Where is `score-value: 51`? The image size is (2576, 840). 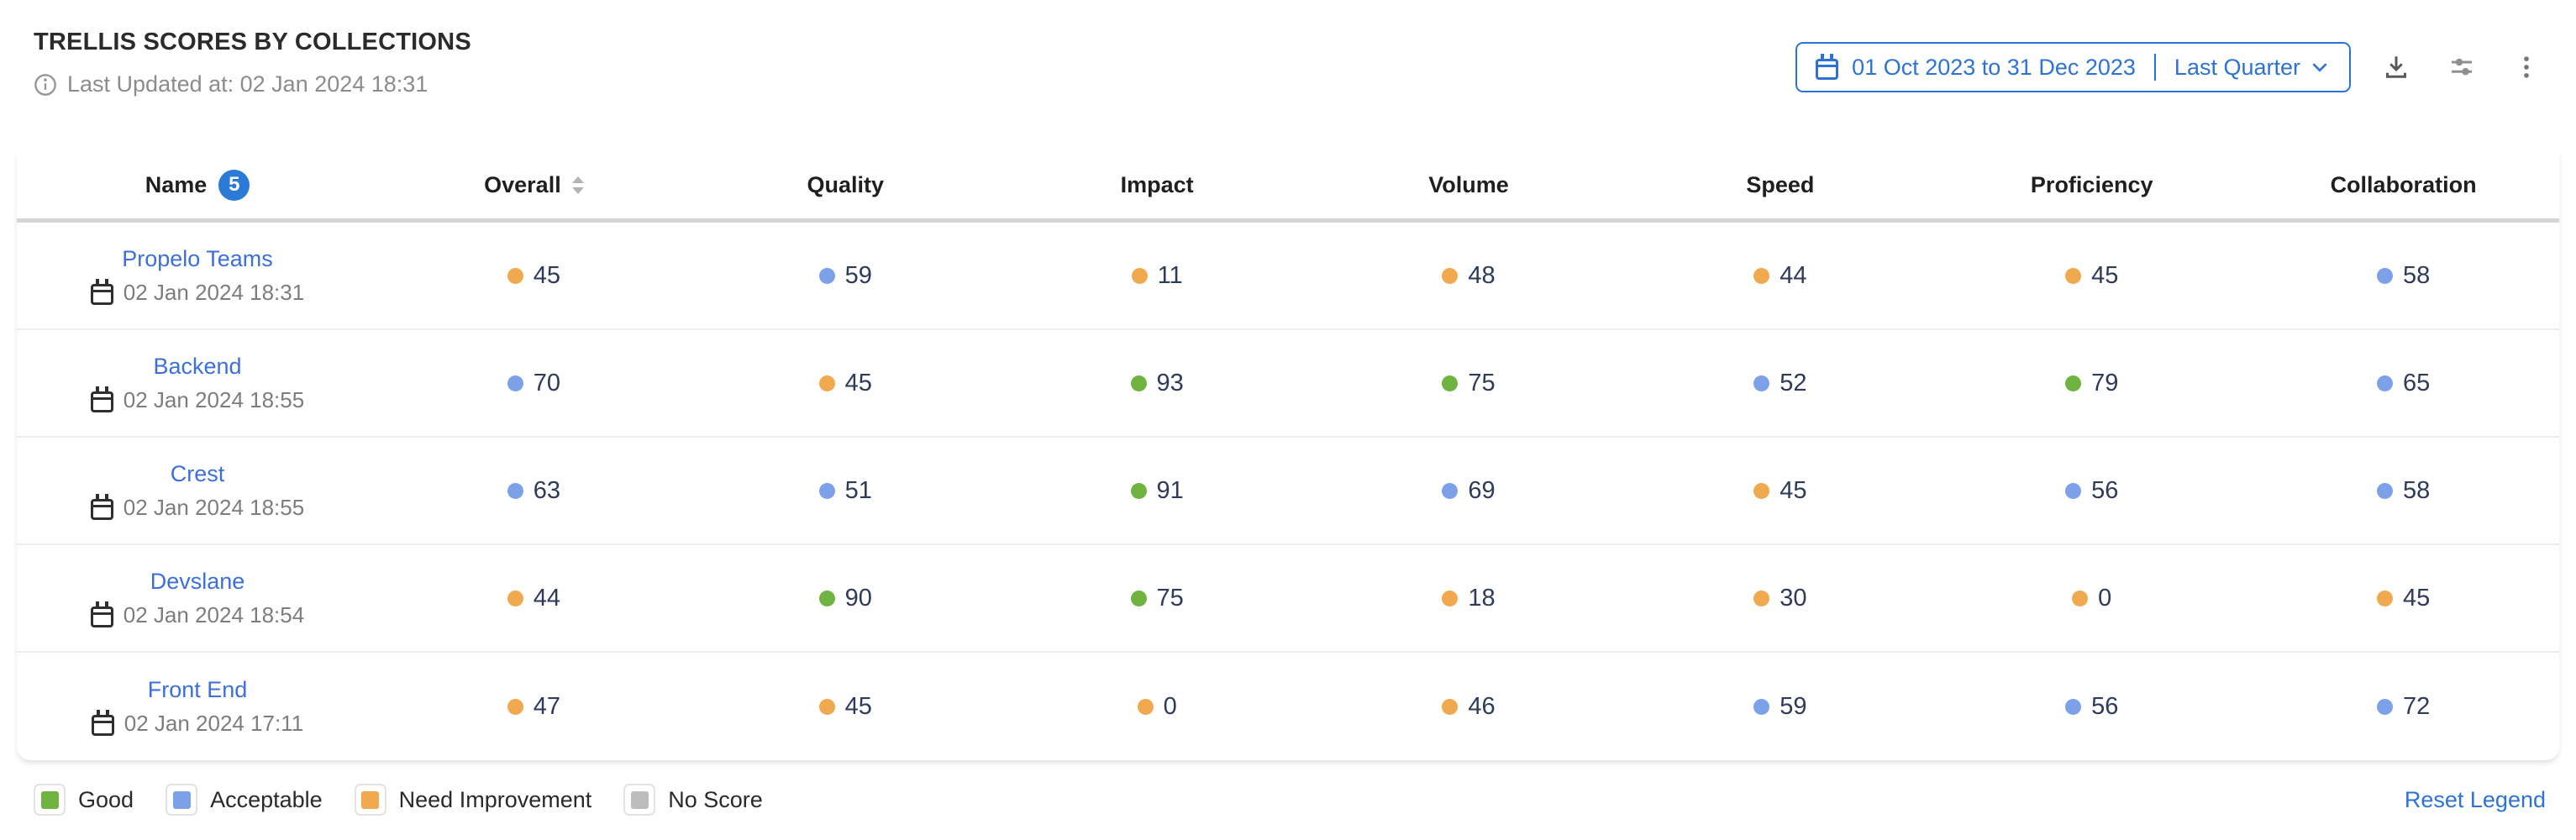
score-value: 51 is located at coordinates (858, 490).